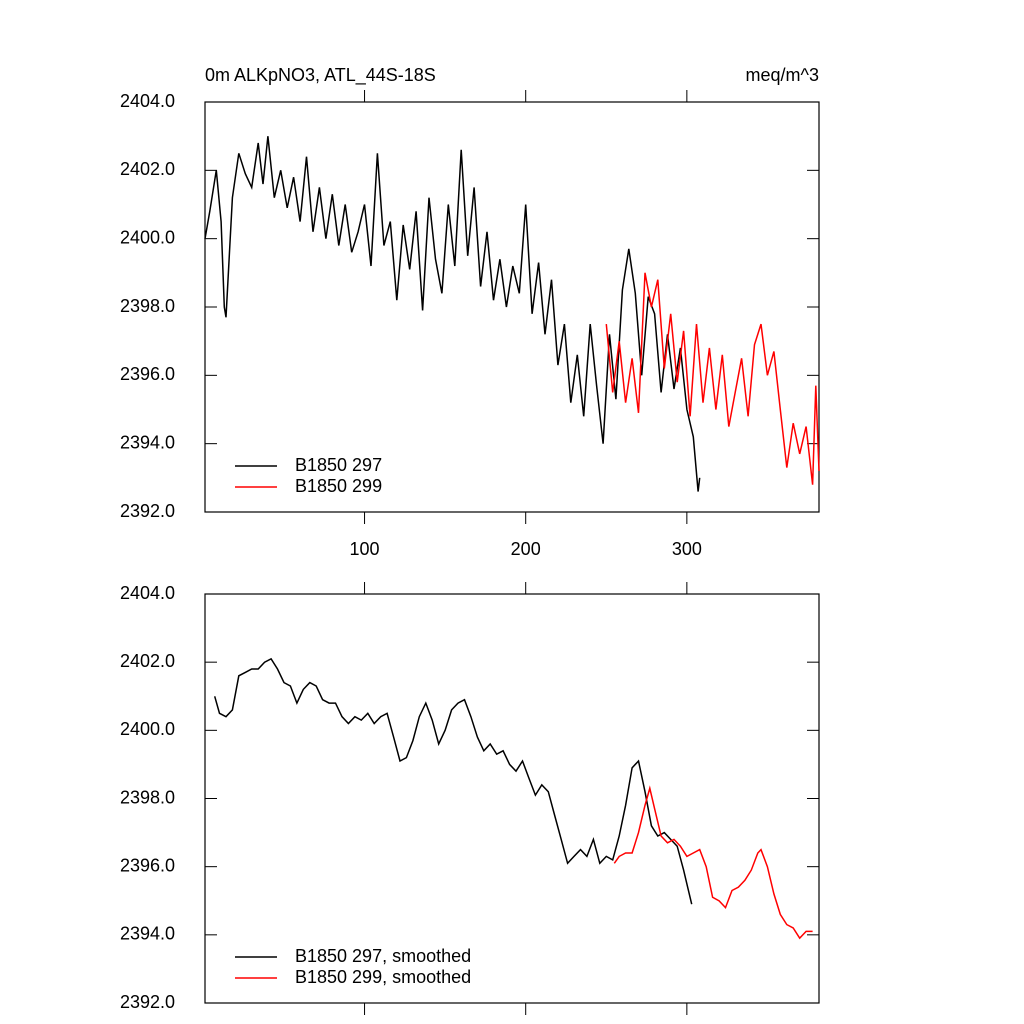 The image size is (1024, 1024). I want to click on chart-title: 0m ALKpNO3, ATL_44S-18S, so click(320, 75).